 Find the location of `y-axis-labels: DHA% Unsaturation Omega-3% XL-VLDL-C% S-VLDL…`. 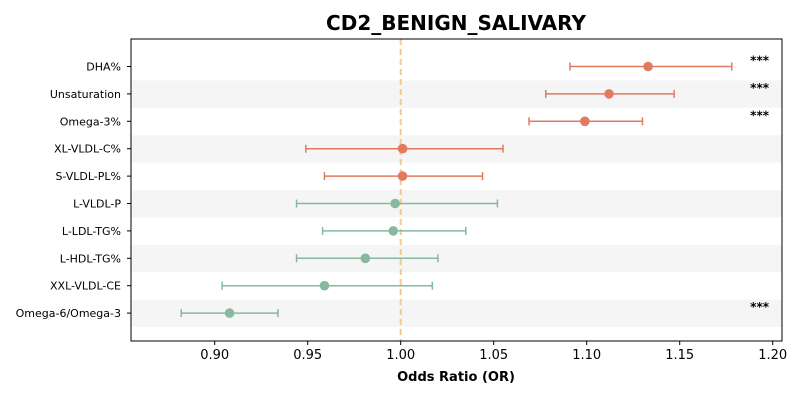

y-axis-labels: DHA% Unsaturation Omega-3% XL-VLDL-C% S-VLDL… is located at coordinates (73, 190).